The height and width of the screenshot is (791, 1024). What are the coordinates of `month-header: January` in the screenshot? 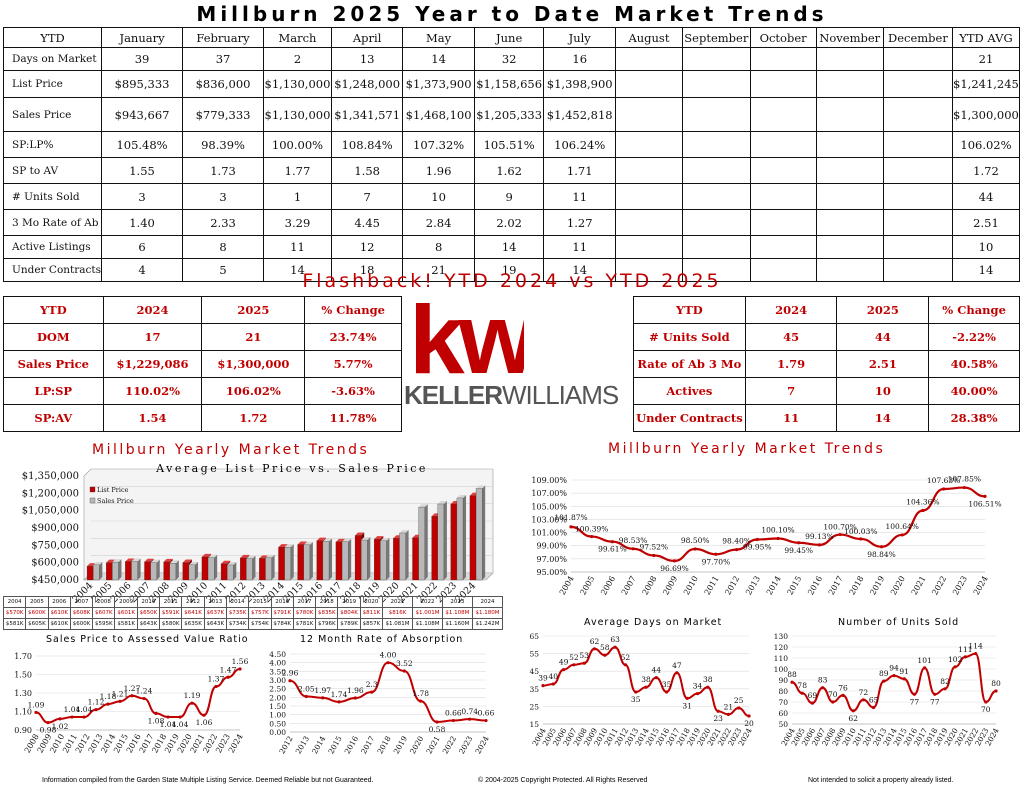 It's located at (142, 37).